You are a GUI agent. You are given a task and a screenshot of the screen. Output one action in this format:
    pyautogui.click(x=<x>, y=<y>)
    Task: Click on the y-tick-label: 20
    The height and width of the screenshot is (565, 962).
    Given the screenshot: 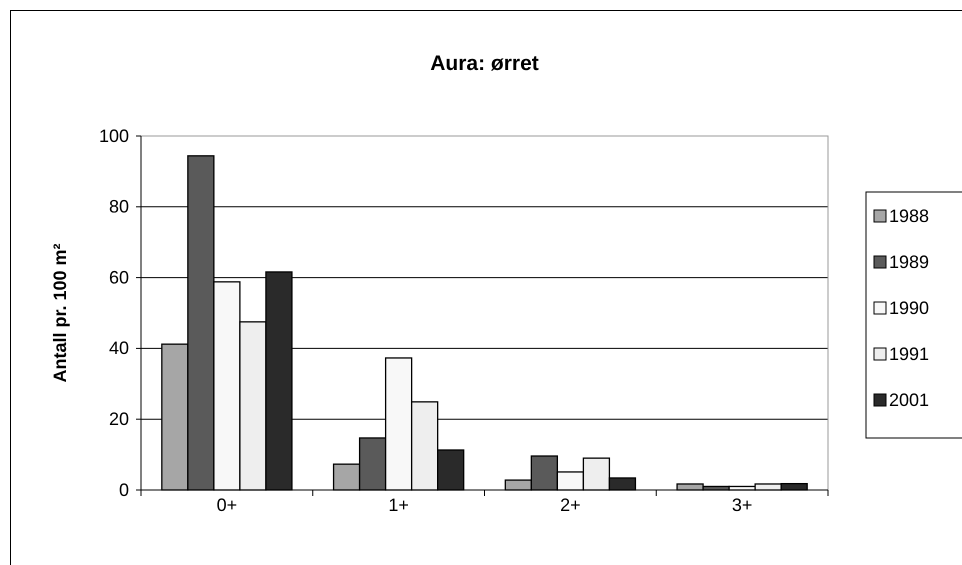 What is the action you would take?
    pyautogui.click(x=118, y=418)
    